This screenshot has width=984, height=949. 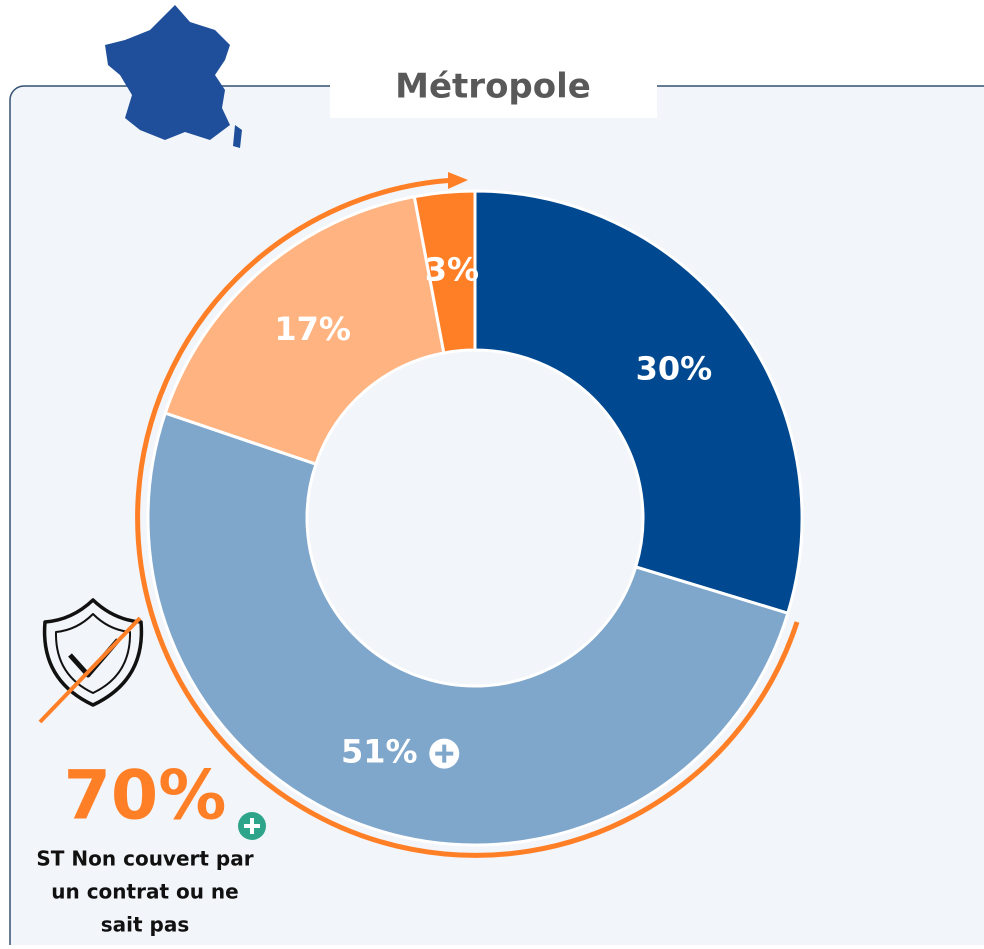 I want to click on value-label: 3%, so click(x=452, y=270).